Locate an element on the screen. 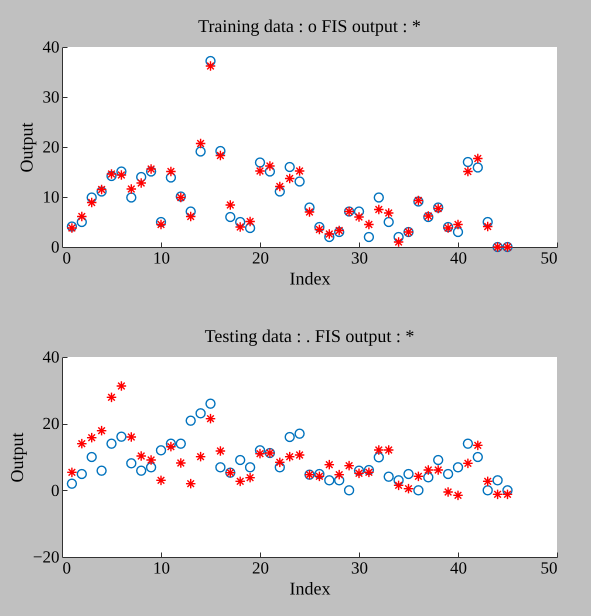  y-tick-label: 10 is located at coordinates (51, 197).